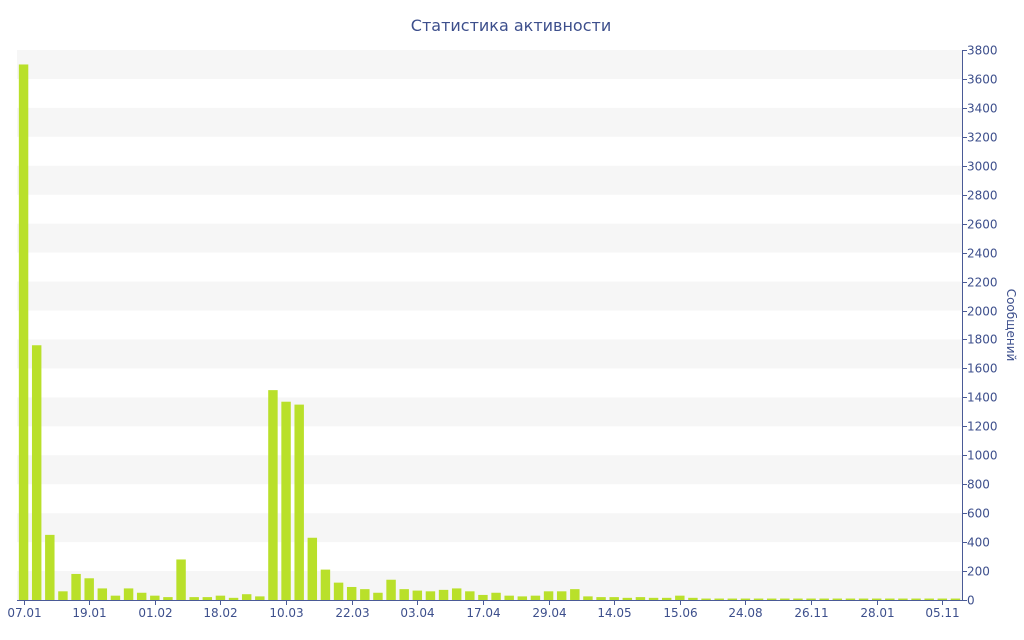  Describe the element at coordinates (549, 613) in the screenshot. I see `x-tick-label: 29.04` at that location.